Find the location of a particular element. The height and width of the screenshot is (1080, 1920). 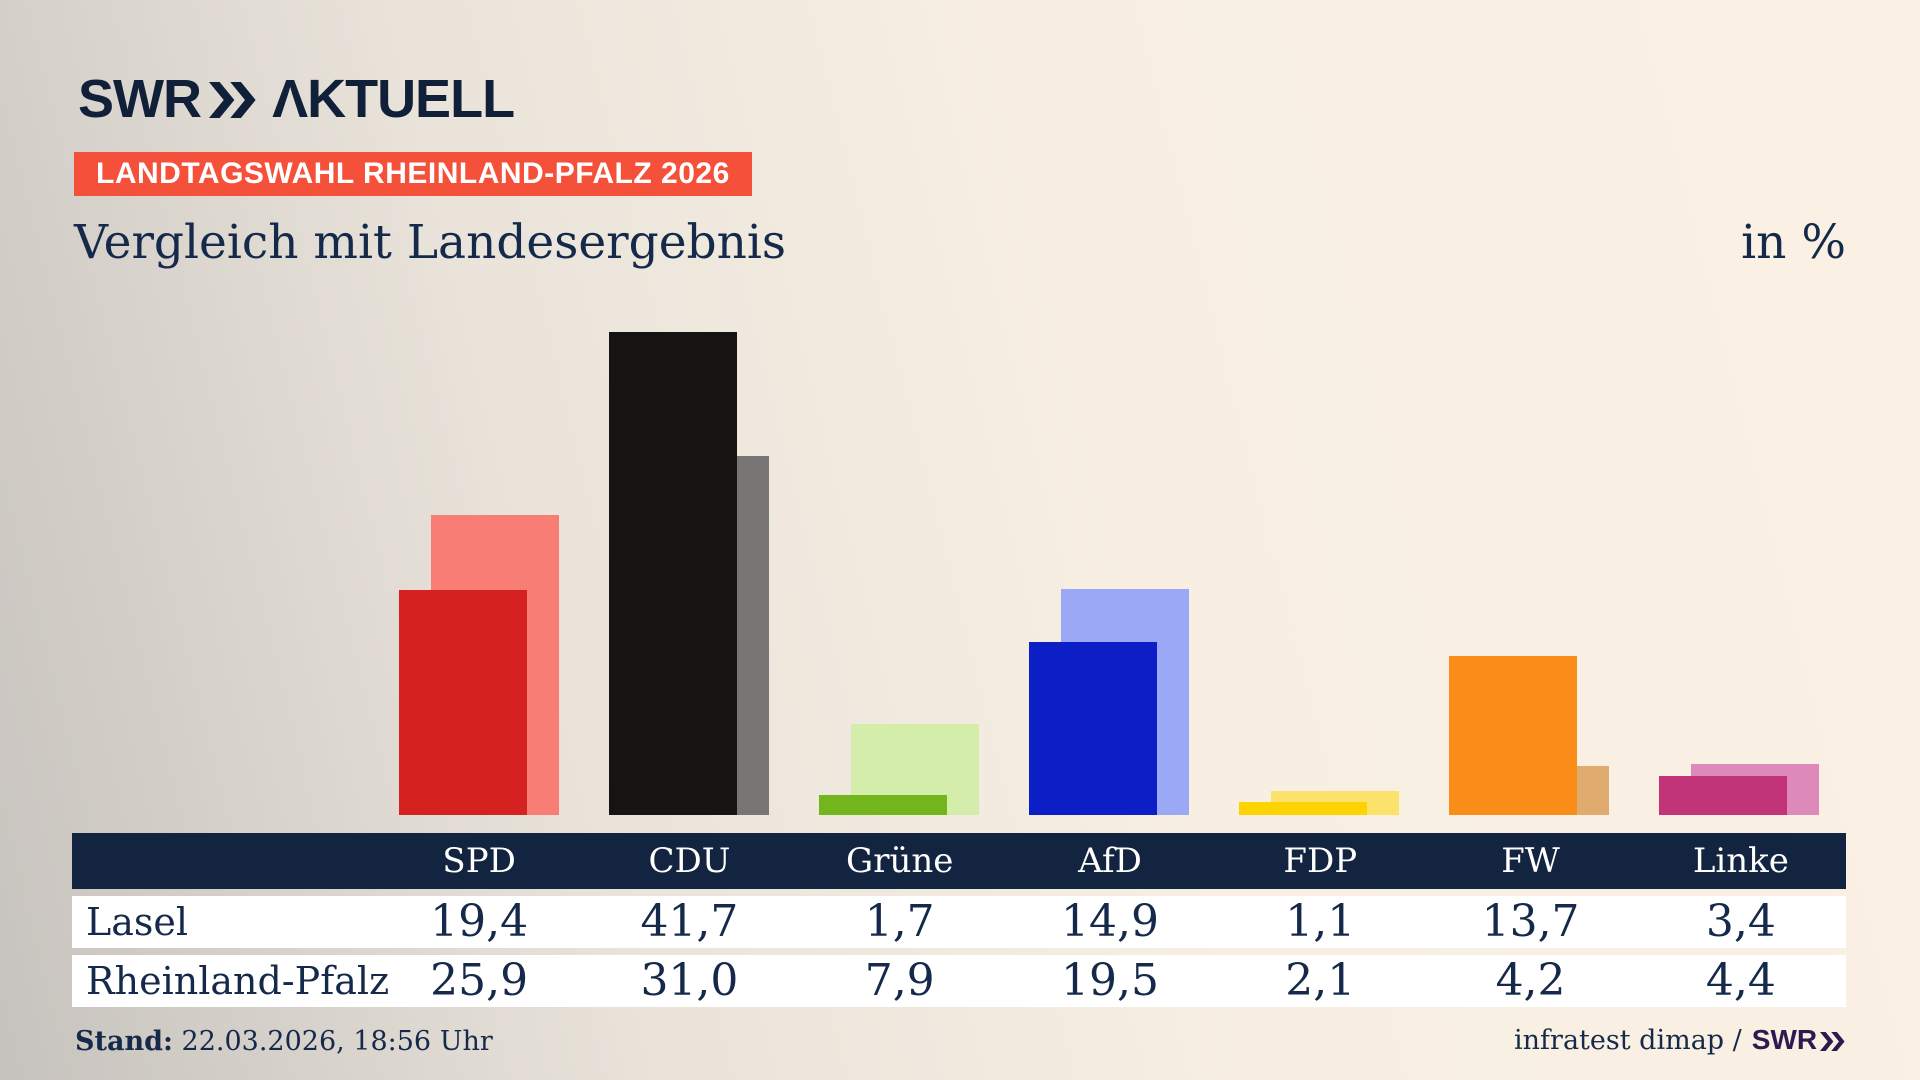

stand-line: Stand: 22.03.2026, 18:56 Uhr is located at coordinates (284, 1041).